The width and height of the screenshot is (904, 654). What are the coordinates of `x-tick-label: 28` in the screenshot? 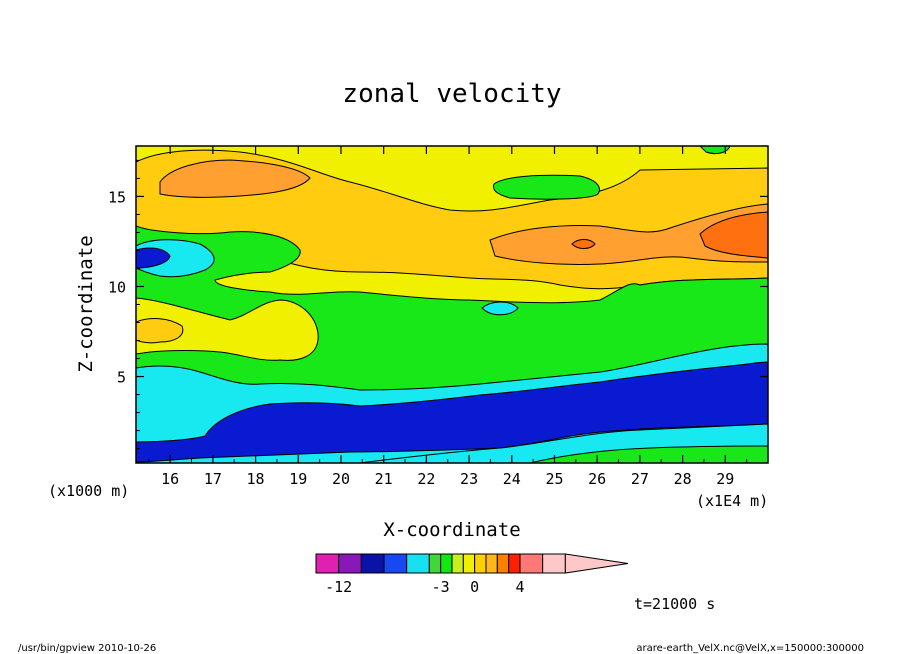 It's located at (683, 479).